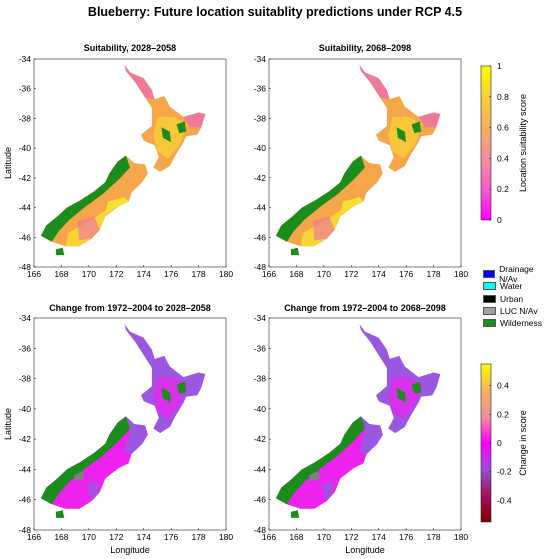  What do you see at coordinates (365, 48) in the screenshot?
I see `panel-title: Suitability, 2068–2098` at bounding box center [365, 48].